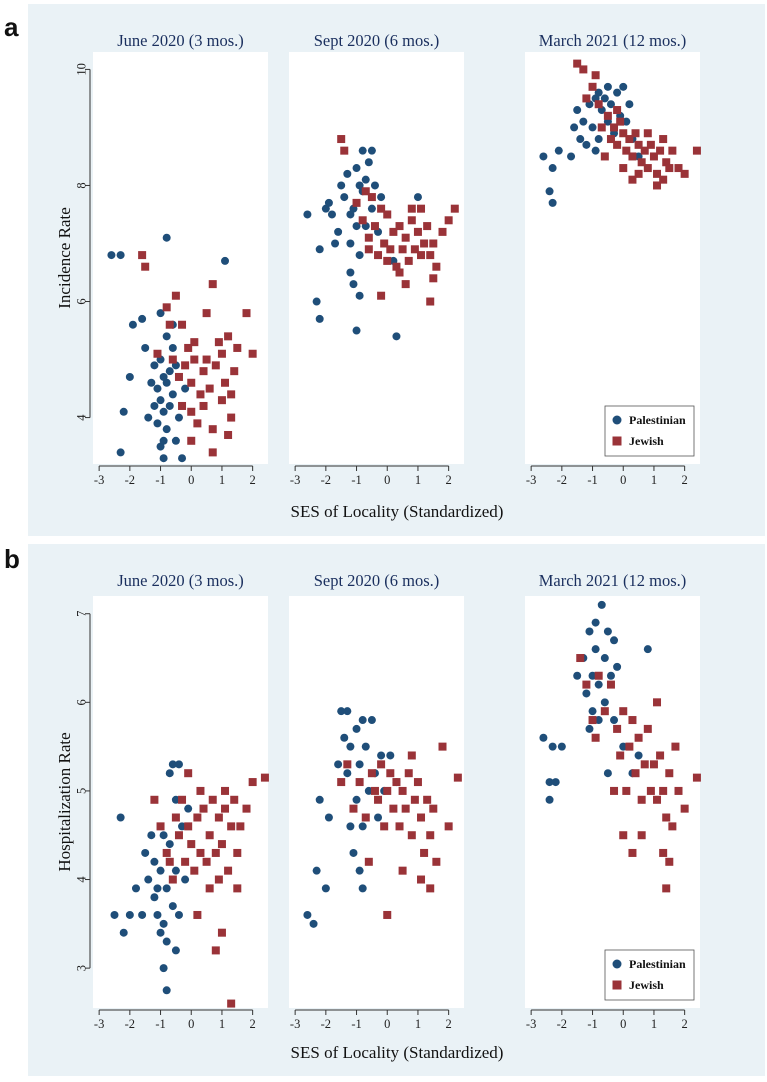  I want to click on subplot-title: March 2021 (12 mos.), so click(613, 580).